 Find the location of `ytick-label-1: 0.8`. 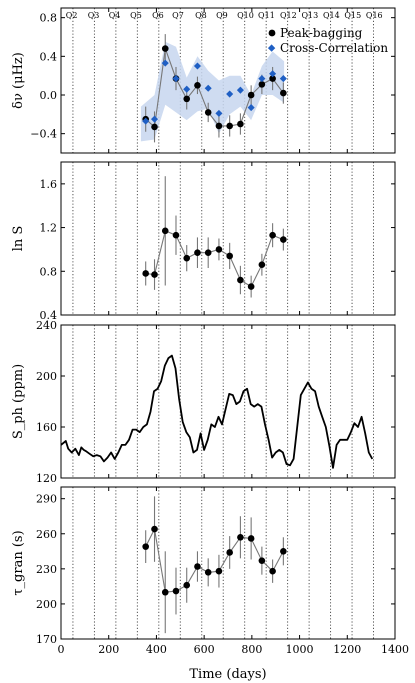

ytick-label-1: 0.8 is located at coordinates (49, 271).